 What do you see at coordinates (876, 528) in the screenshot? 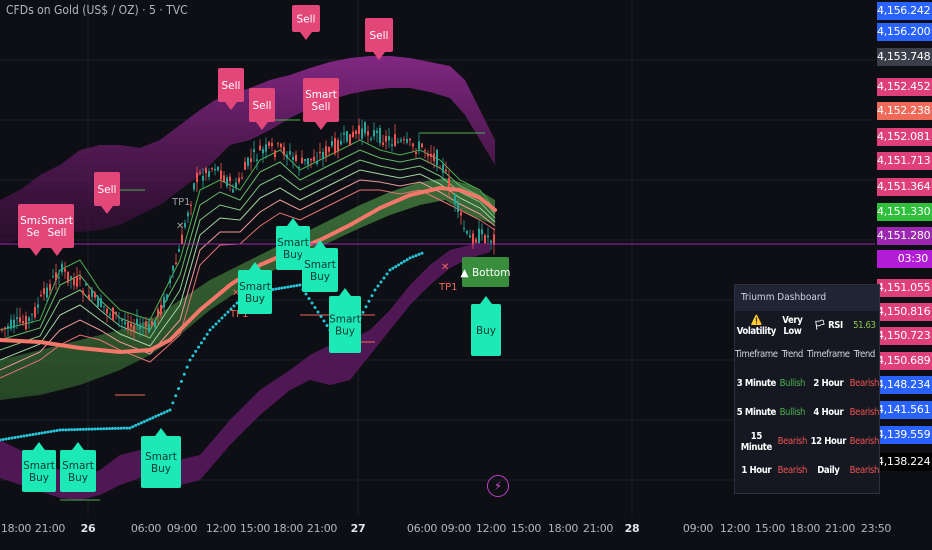
I see `time-tick: 23:50` at bounding box center [876, 528].